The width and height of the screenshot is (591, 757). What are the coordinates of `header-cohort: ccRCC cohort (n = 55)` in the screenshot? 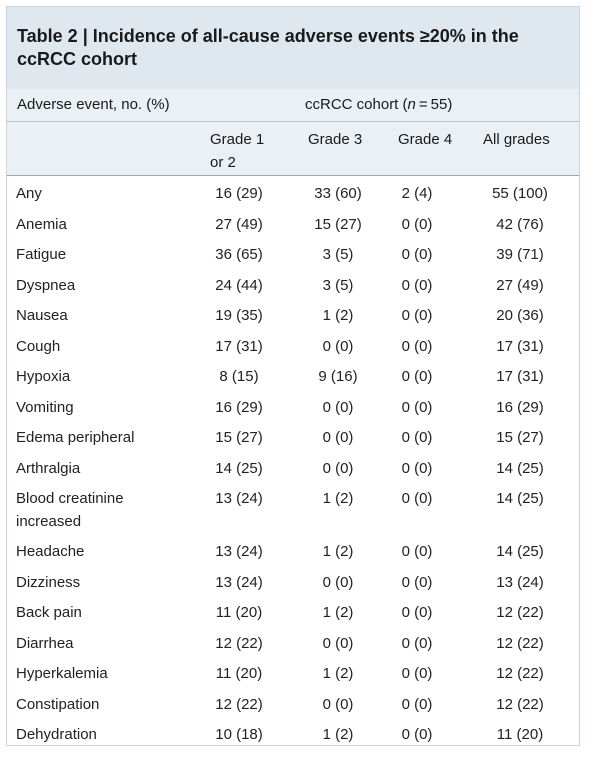 It's located at (378, 104).